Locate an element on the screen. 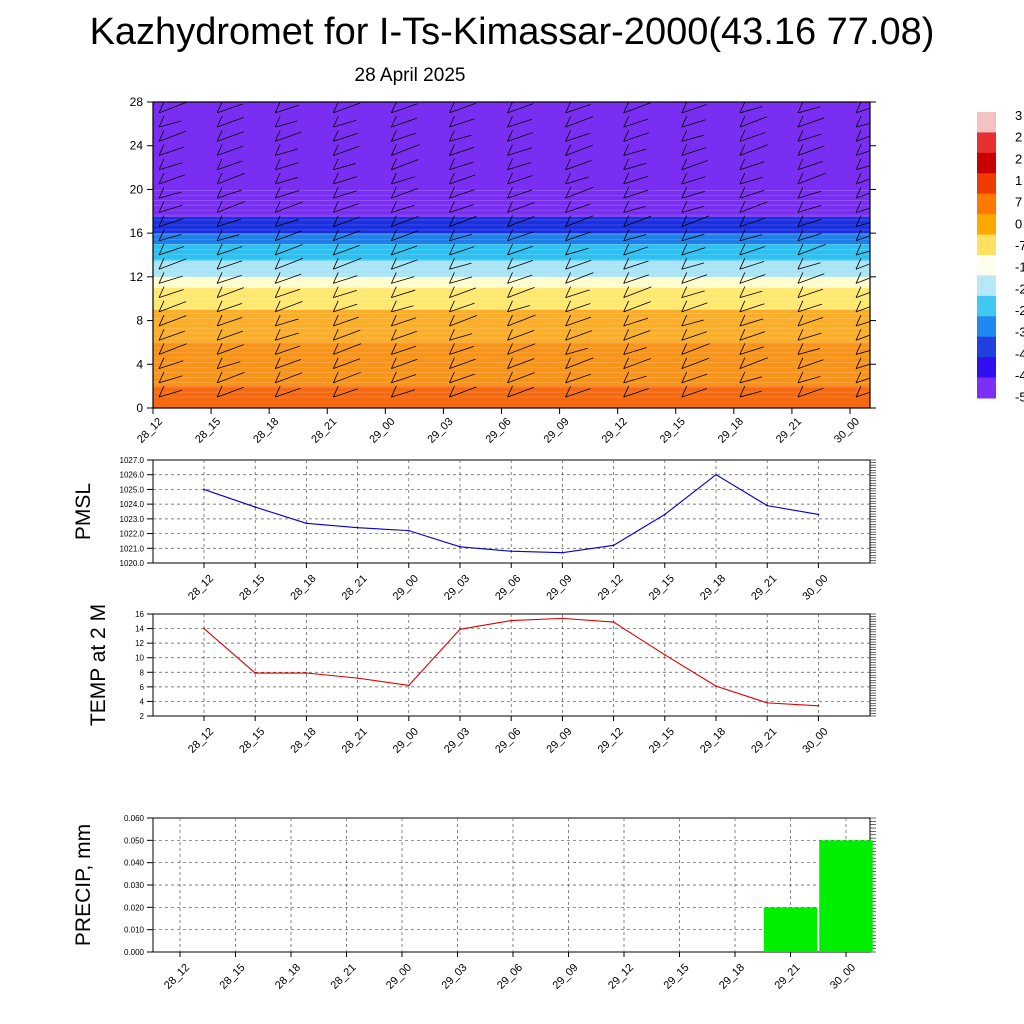  xtick-label: 30_00 is located at coordinates (815, 588).